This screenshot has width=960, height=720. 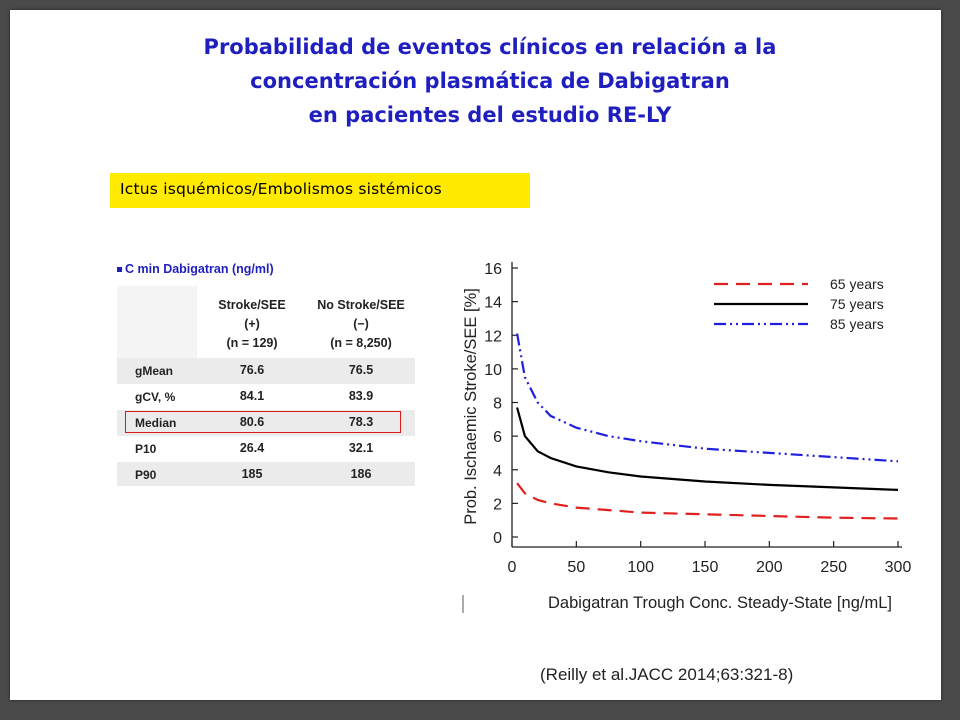 I want to click on median-highlight-box, so click(x=263, y=422).